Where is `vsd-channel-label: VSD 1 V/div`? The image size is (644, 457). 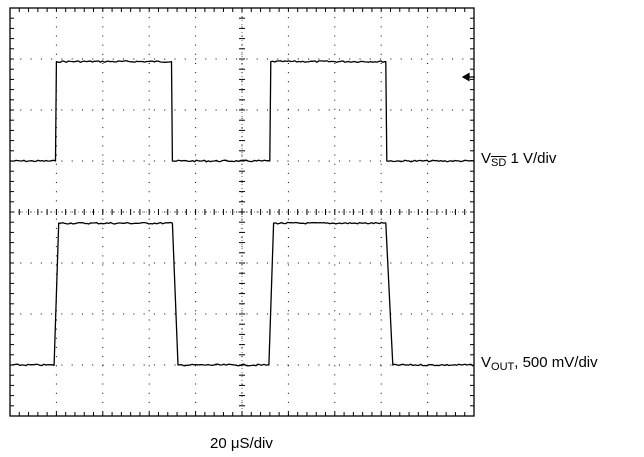 vsd-channel-label: VSD 1 V/div is located at coordinates (519, 159).